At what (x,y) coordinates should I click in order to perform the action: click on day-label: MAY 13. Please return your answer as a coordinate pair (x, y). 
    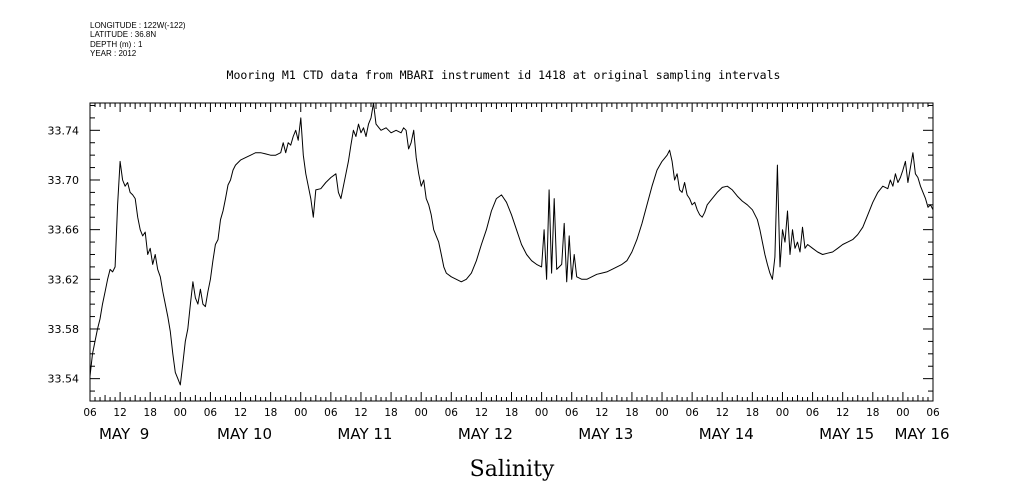
    Looking at the image, I should click on (605, 434).